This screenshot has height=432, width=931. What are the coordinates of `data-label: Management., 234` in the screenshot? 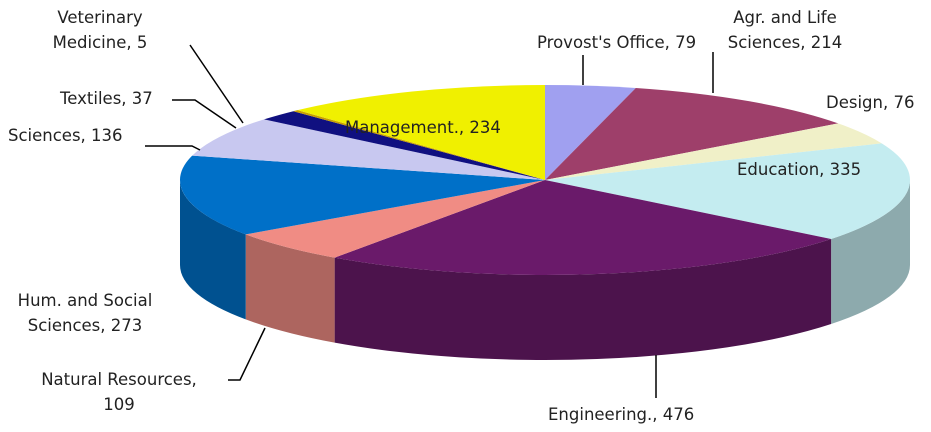 It's located at (423, 127).